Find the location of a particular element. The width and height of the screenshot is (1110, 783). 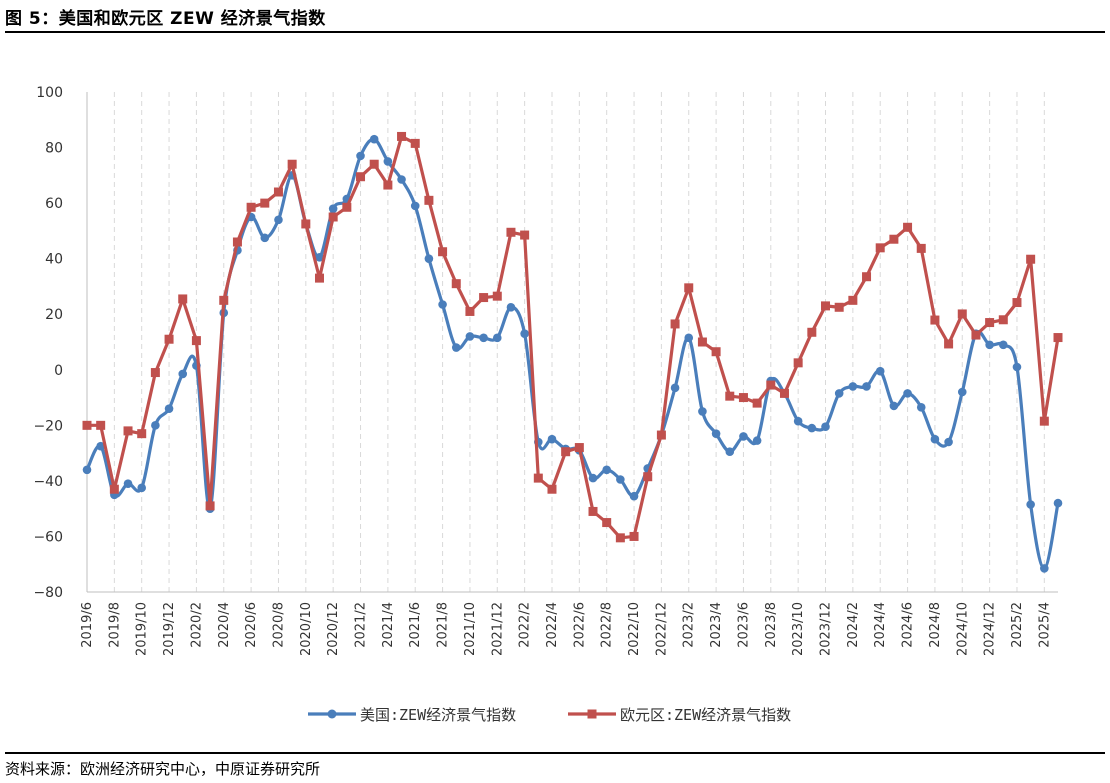

bottom-rule is located at coordinates (555, 753).